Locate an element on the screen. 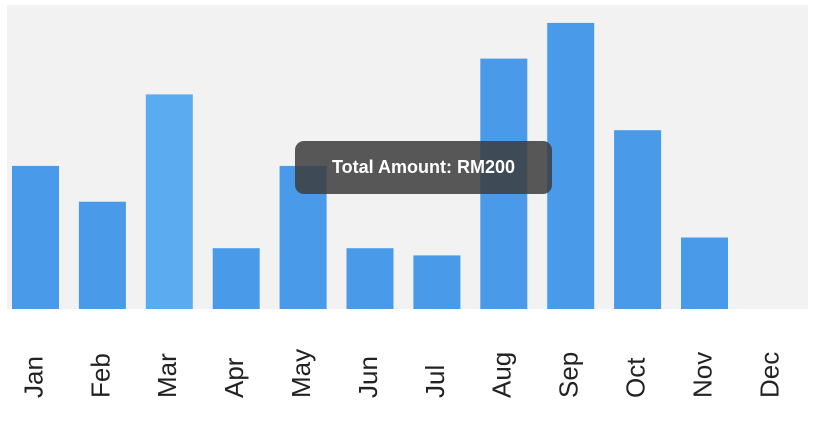  x-tick-label-aug: Aug is located at coordinates (502, 375).